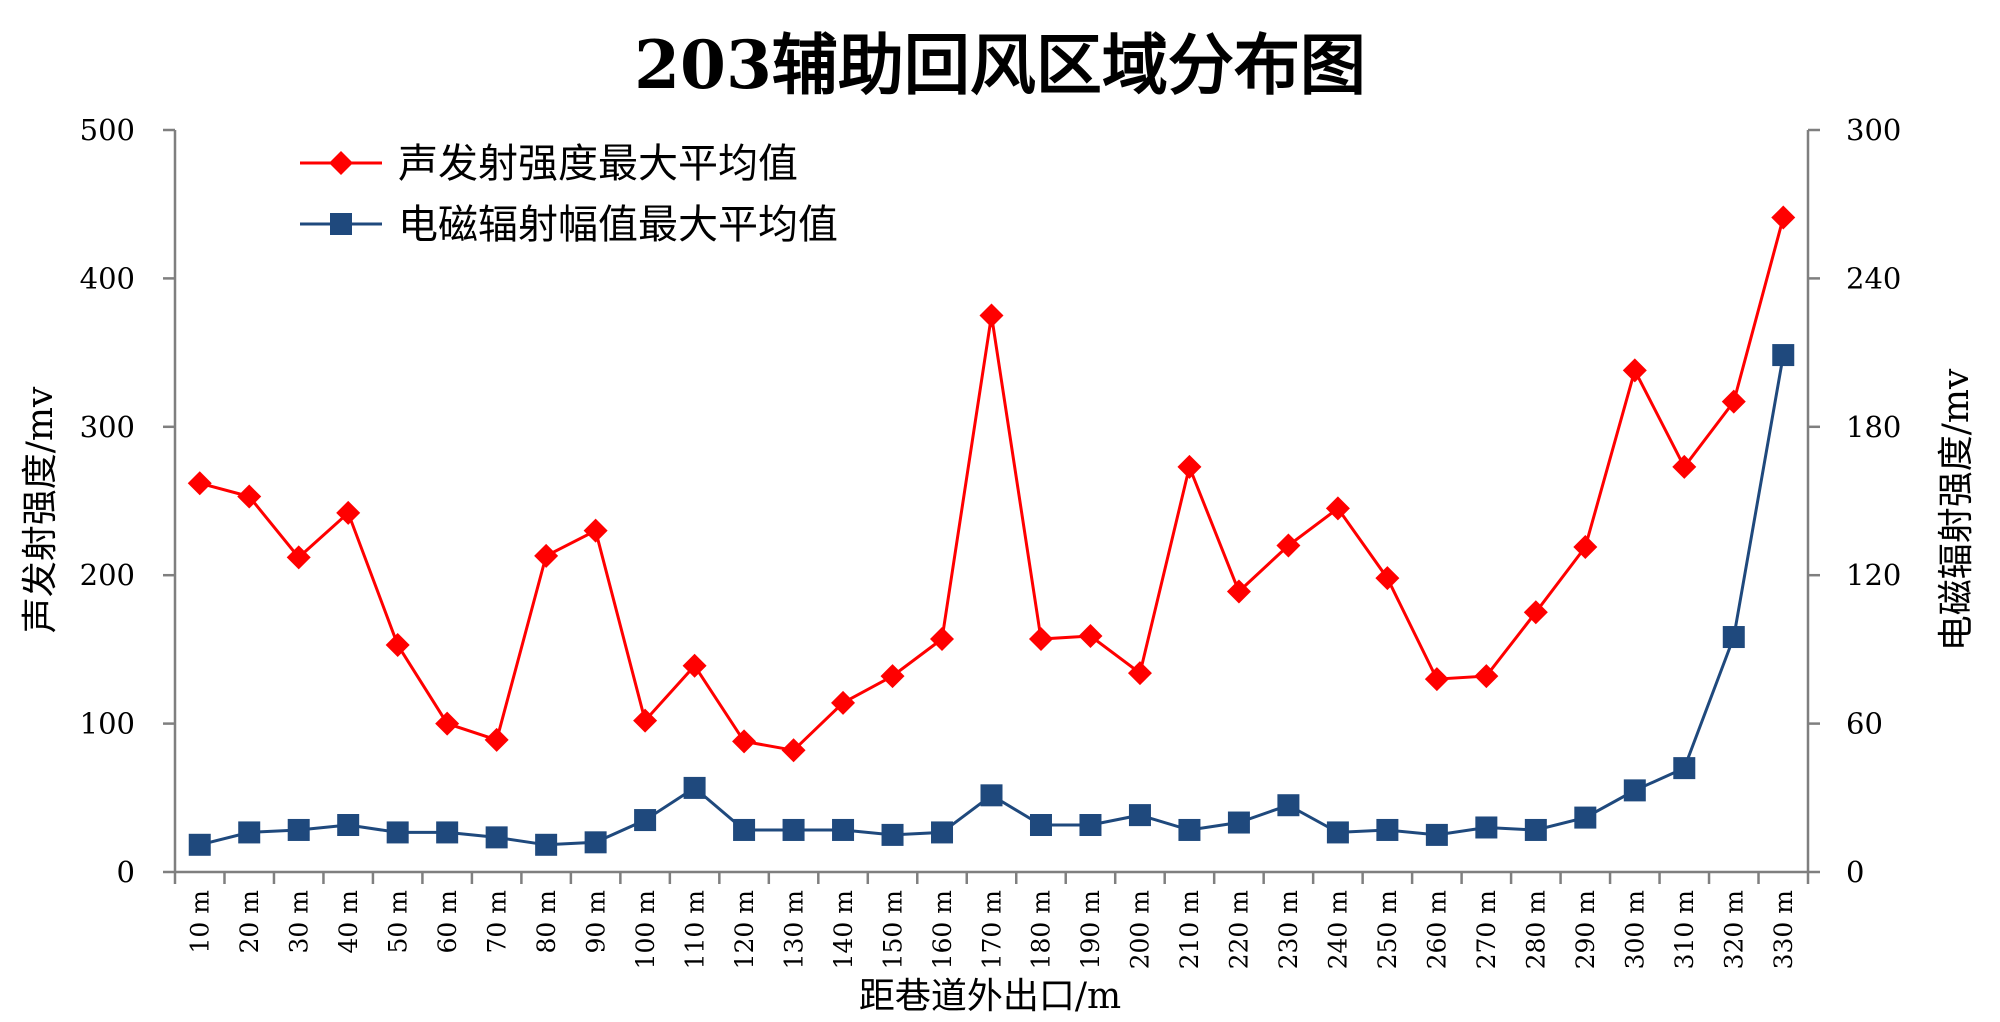  I want to click on x-tick-label: 30 m, so click(298, 922).